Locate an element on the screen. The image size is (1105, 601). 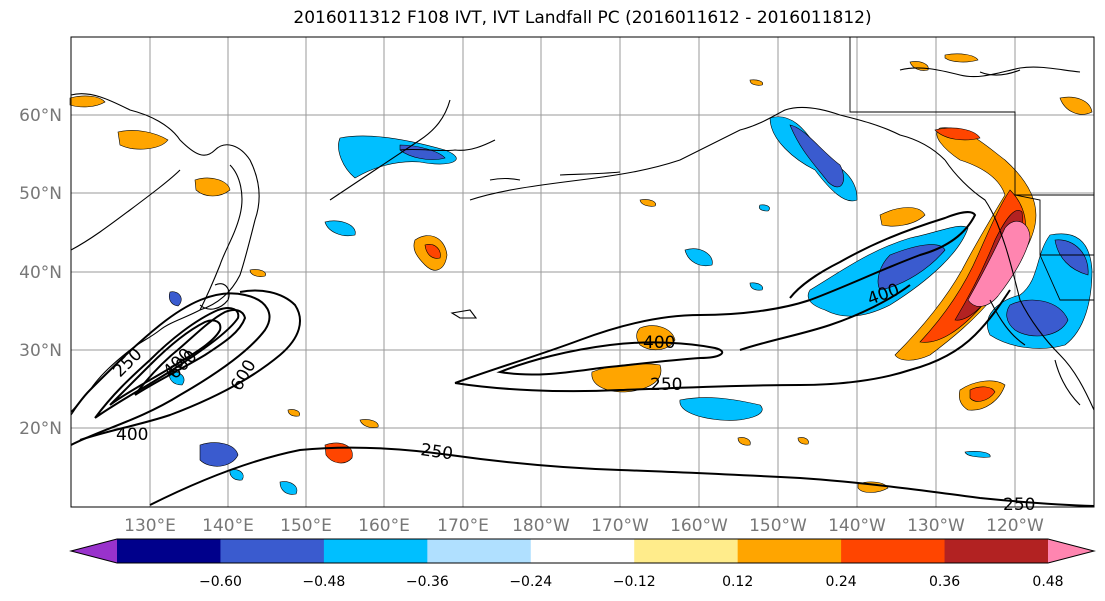
lat-label: 60°N is located at coordinates (40, 116).